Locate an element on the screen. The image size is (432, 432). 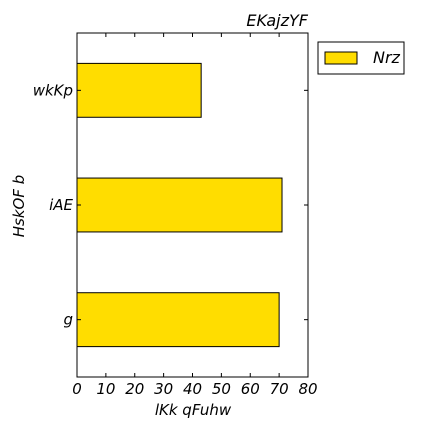
legend-swatch is located at coordinates (341, 58).